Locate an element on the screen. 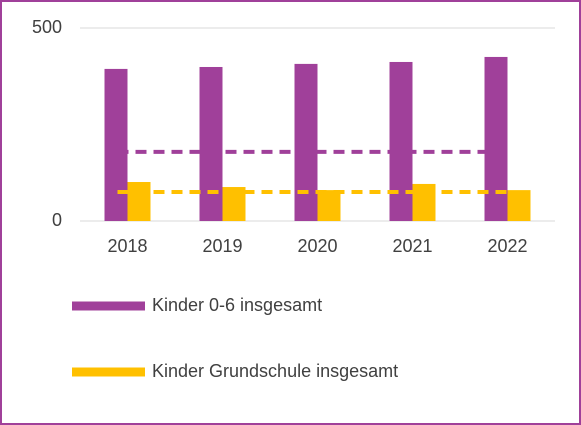 The image size is (581, 425). y-tick-label: 500 is located at coordinates (47, 27).